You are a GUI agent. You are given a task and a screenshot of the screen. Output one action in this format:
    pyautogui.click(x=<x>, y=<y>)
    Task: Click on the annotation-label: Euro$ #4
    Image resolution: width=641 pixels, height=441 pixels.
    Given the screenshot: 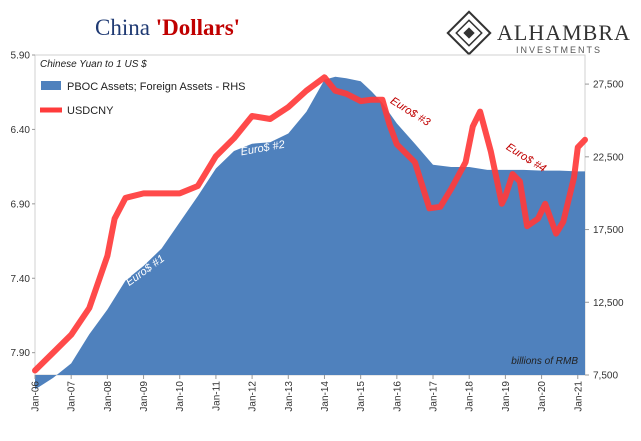 What is the action you would take?
    pyautogui.click(x=526, y=158)
    